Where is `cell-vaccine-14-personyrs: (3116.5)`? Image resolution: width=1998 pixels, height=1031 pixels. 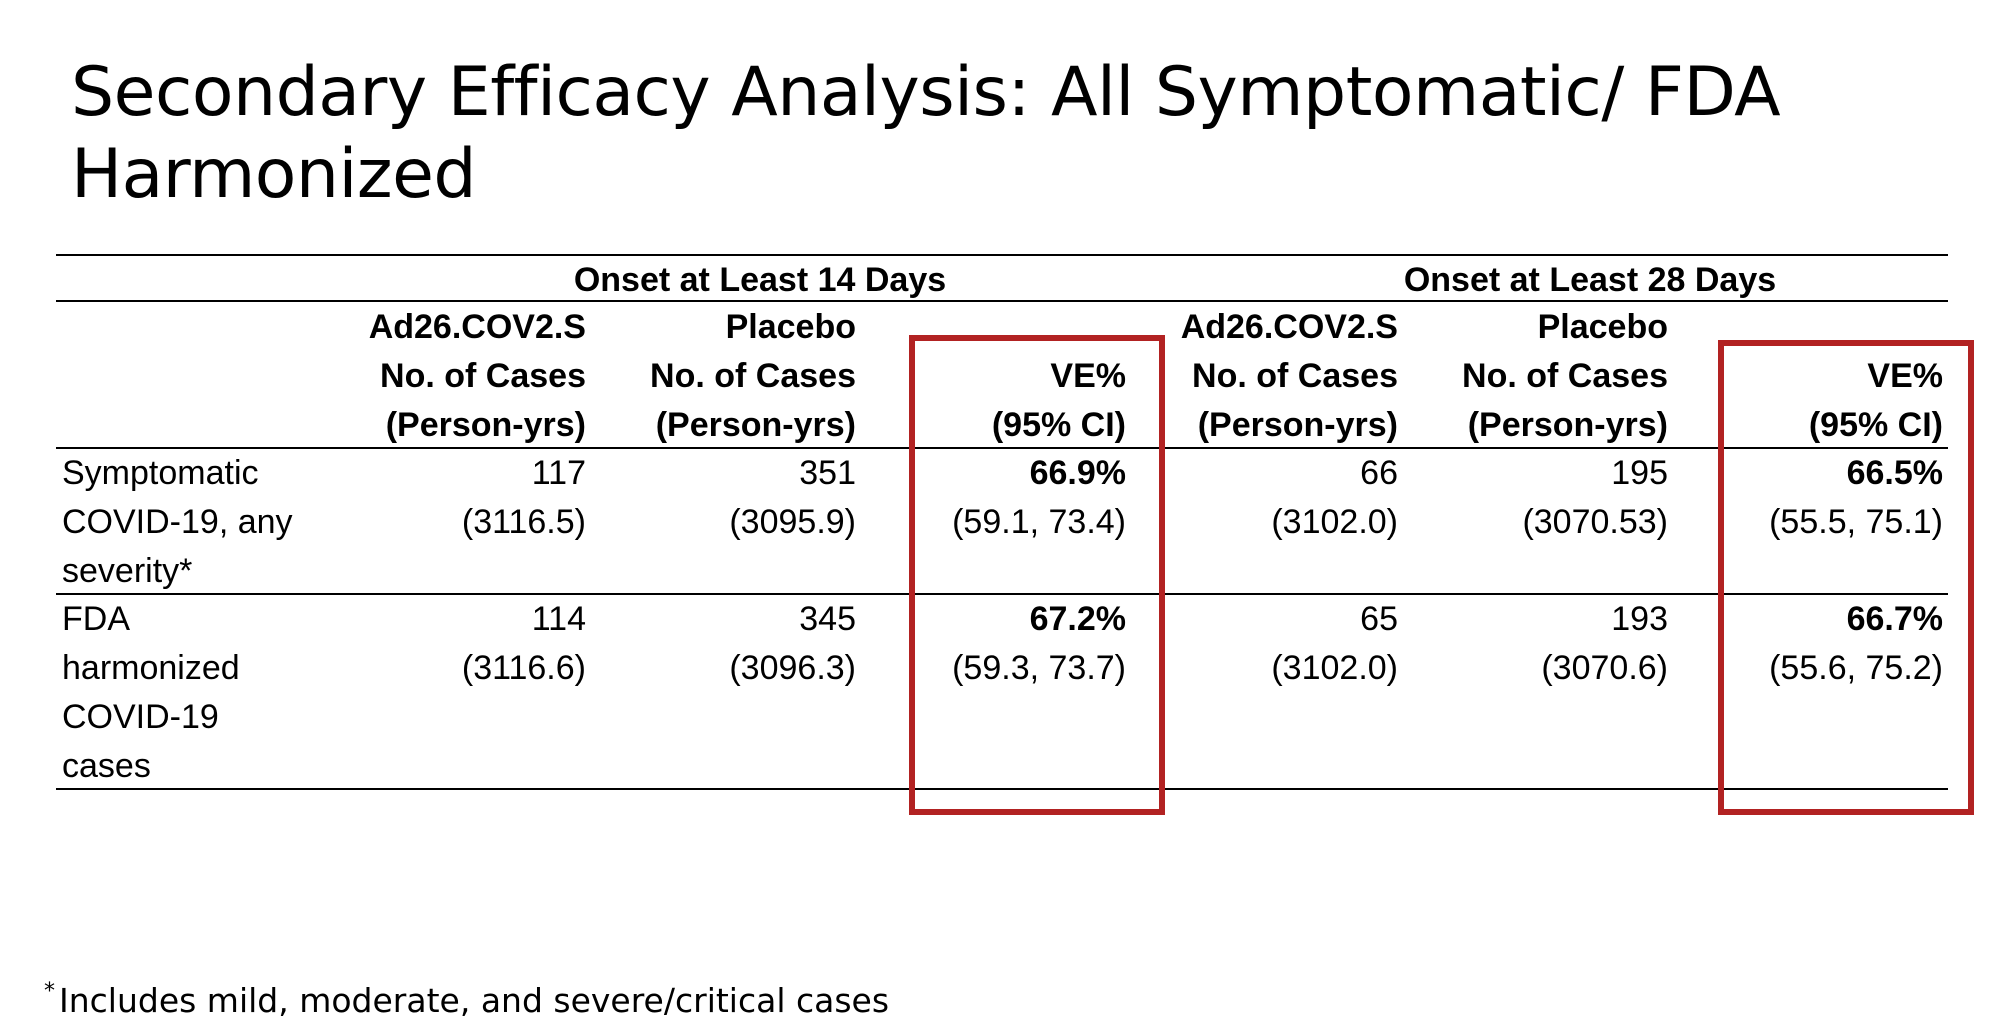
cell-vaccine-14-personyrs: (3116.5) is located at coordinates (523, 522).